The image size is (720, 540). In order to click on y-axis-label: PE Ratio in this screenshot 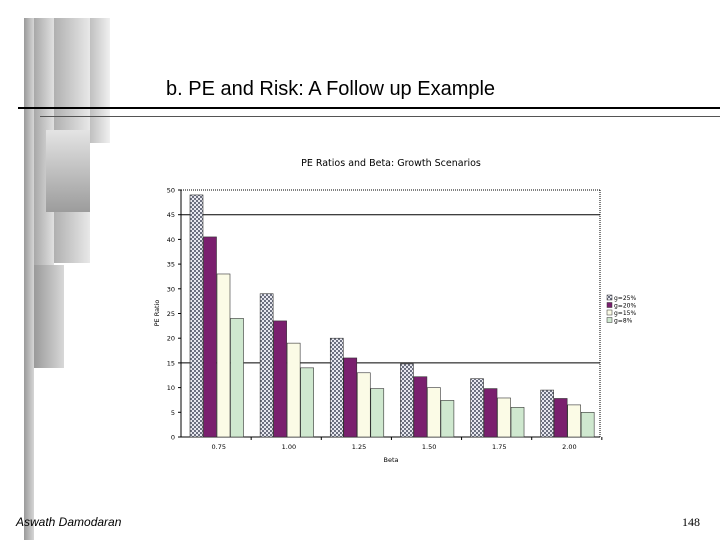, I will do `click(157, 313)`.